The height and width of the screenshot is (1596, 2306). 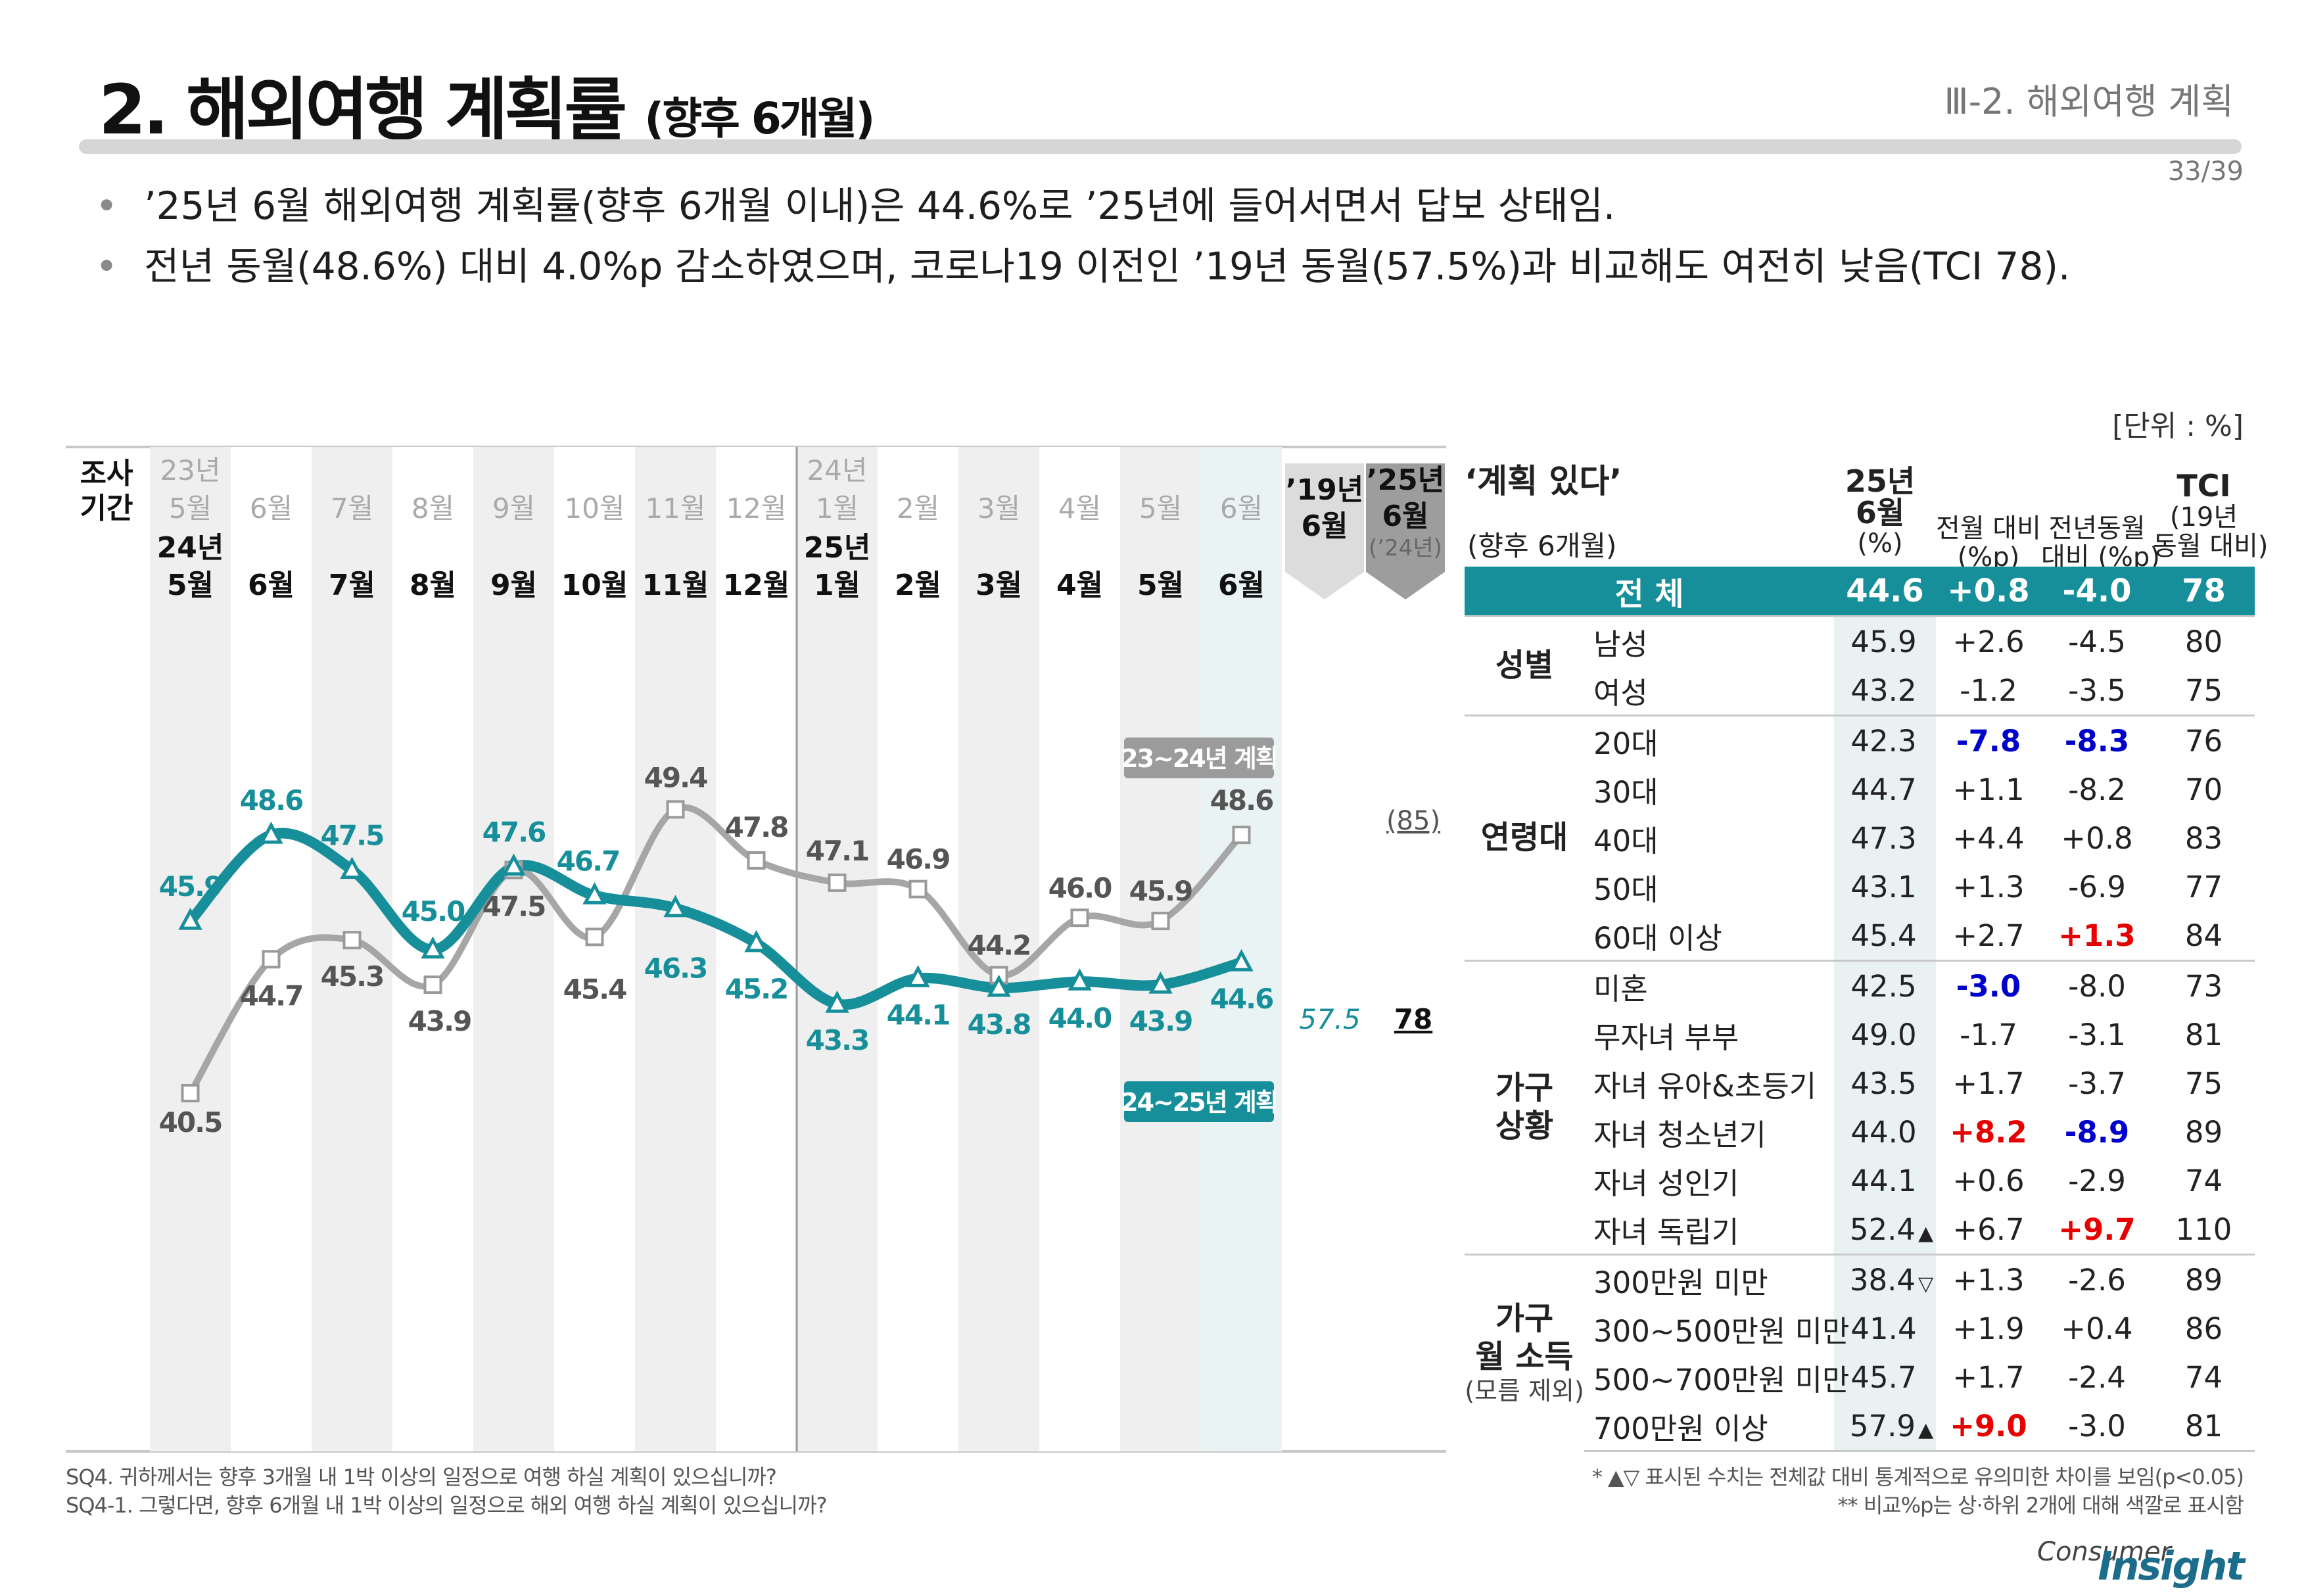 What do you see at coordinates (1542, 546) in the screenshot?
I see `table-subtitle: (향후 6개월)` at bounding box center [1542, 546].